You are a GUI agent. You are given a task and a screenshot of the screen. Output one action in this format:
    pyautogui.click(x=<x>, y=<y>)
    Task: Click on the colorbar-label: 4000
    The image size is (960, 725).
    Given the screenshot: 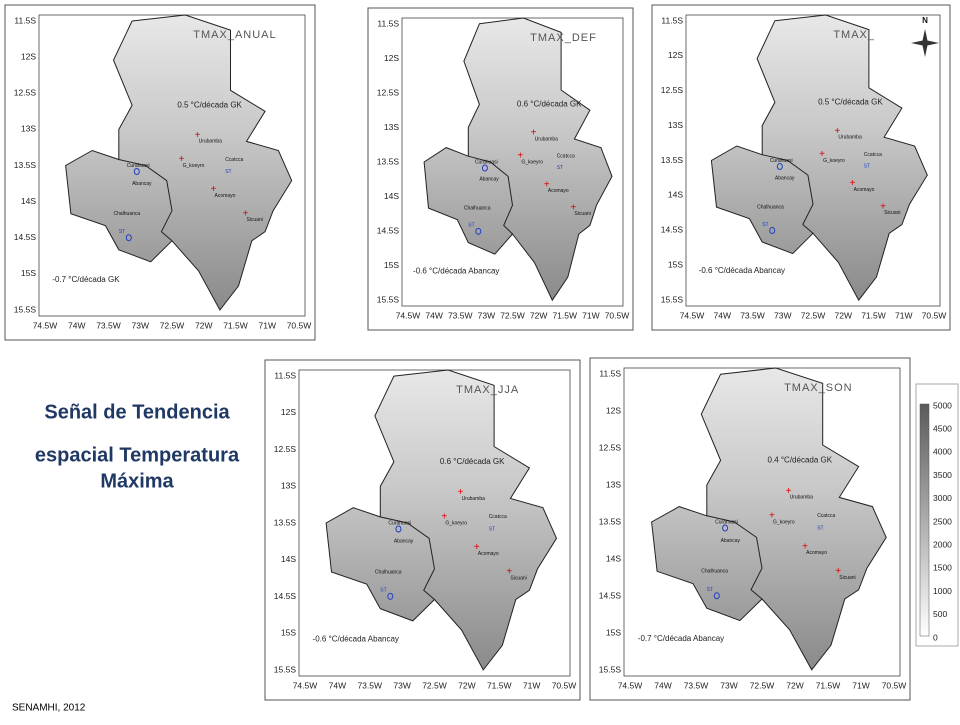 What is the action you would take?
    pyautogui.click(x=942, y=452)
    